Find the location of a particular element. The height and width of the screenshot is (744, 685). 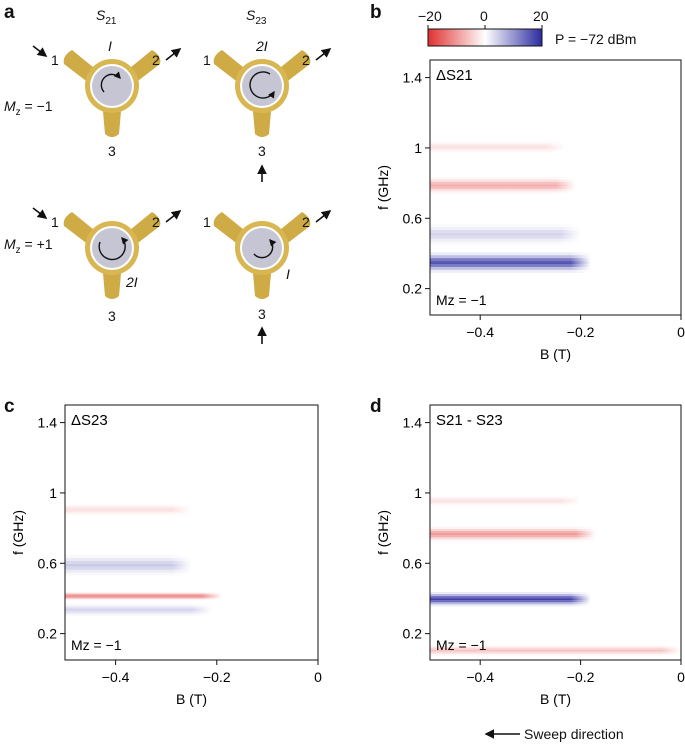

colorbar-power-label: P = −72 dBm is located at coordinates (596, 39).